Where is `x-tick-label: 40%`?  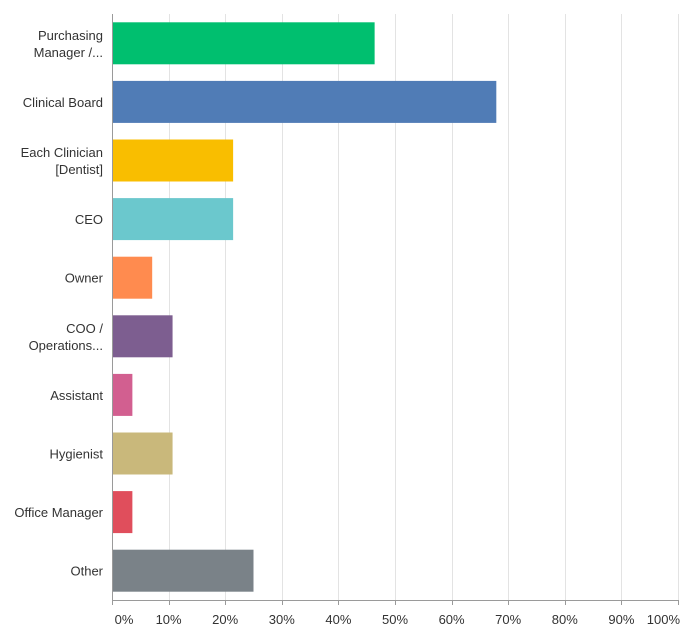 x-tick-label: 40% is located at coordinates (338, 619).